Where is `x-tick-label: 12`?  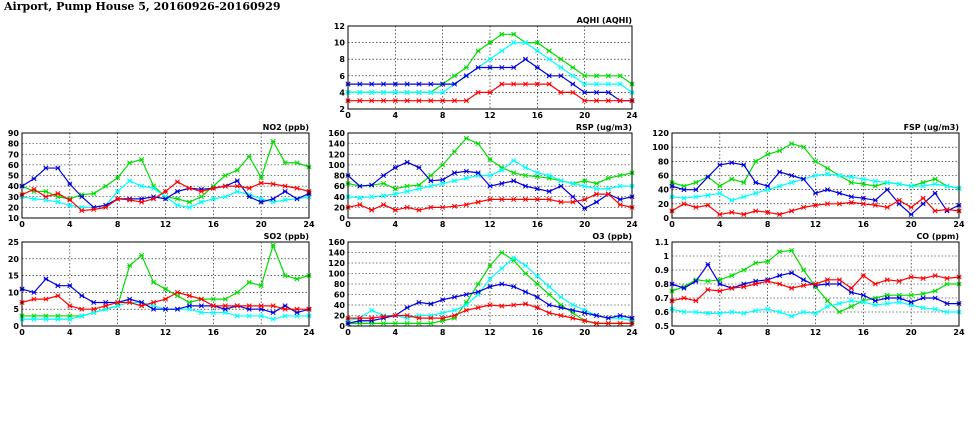 x-tick-label: 12 is located at coordinates (165, 224).